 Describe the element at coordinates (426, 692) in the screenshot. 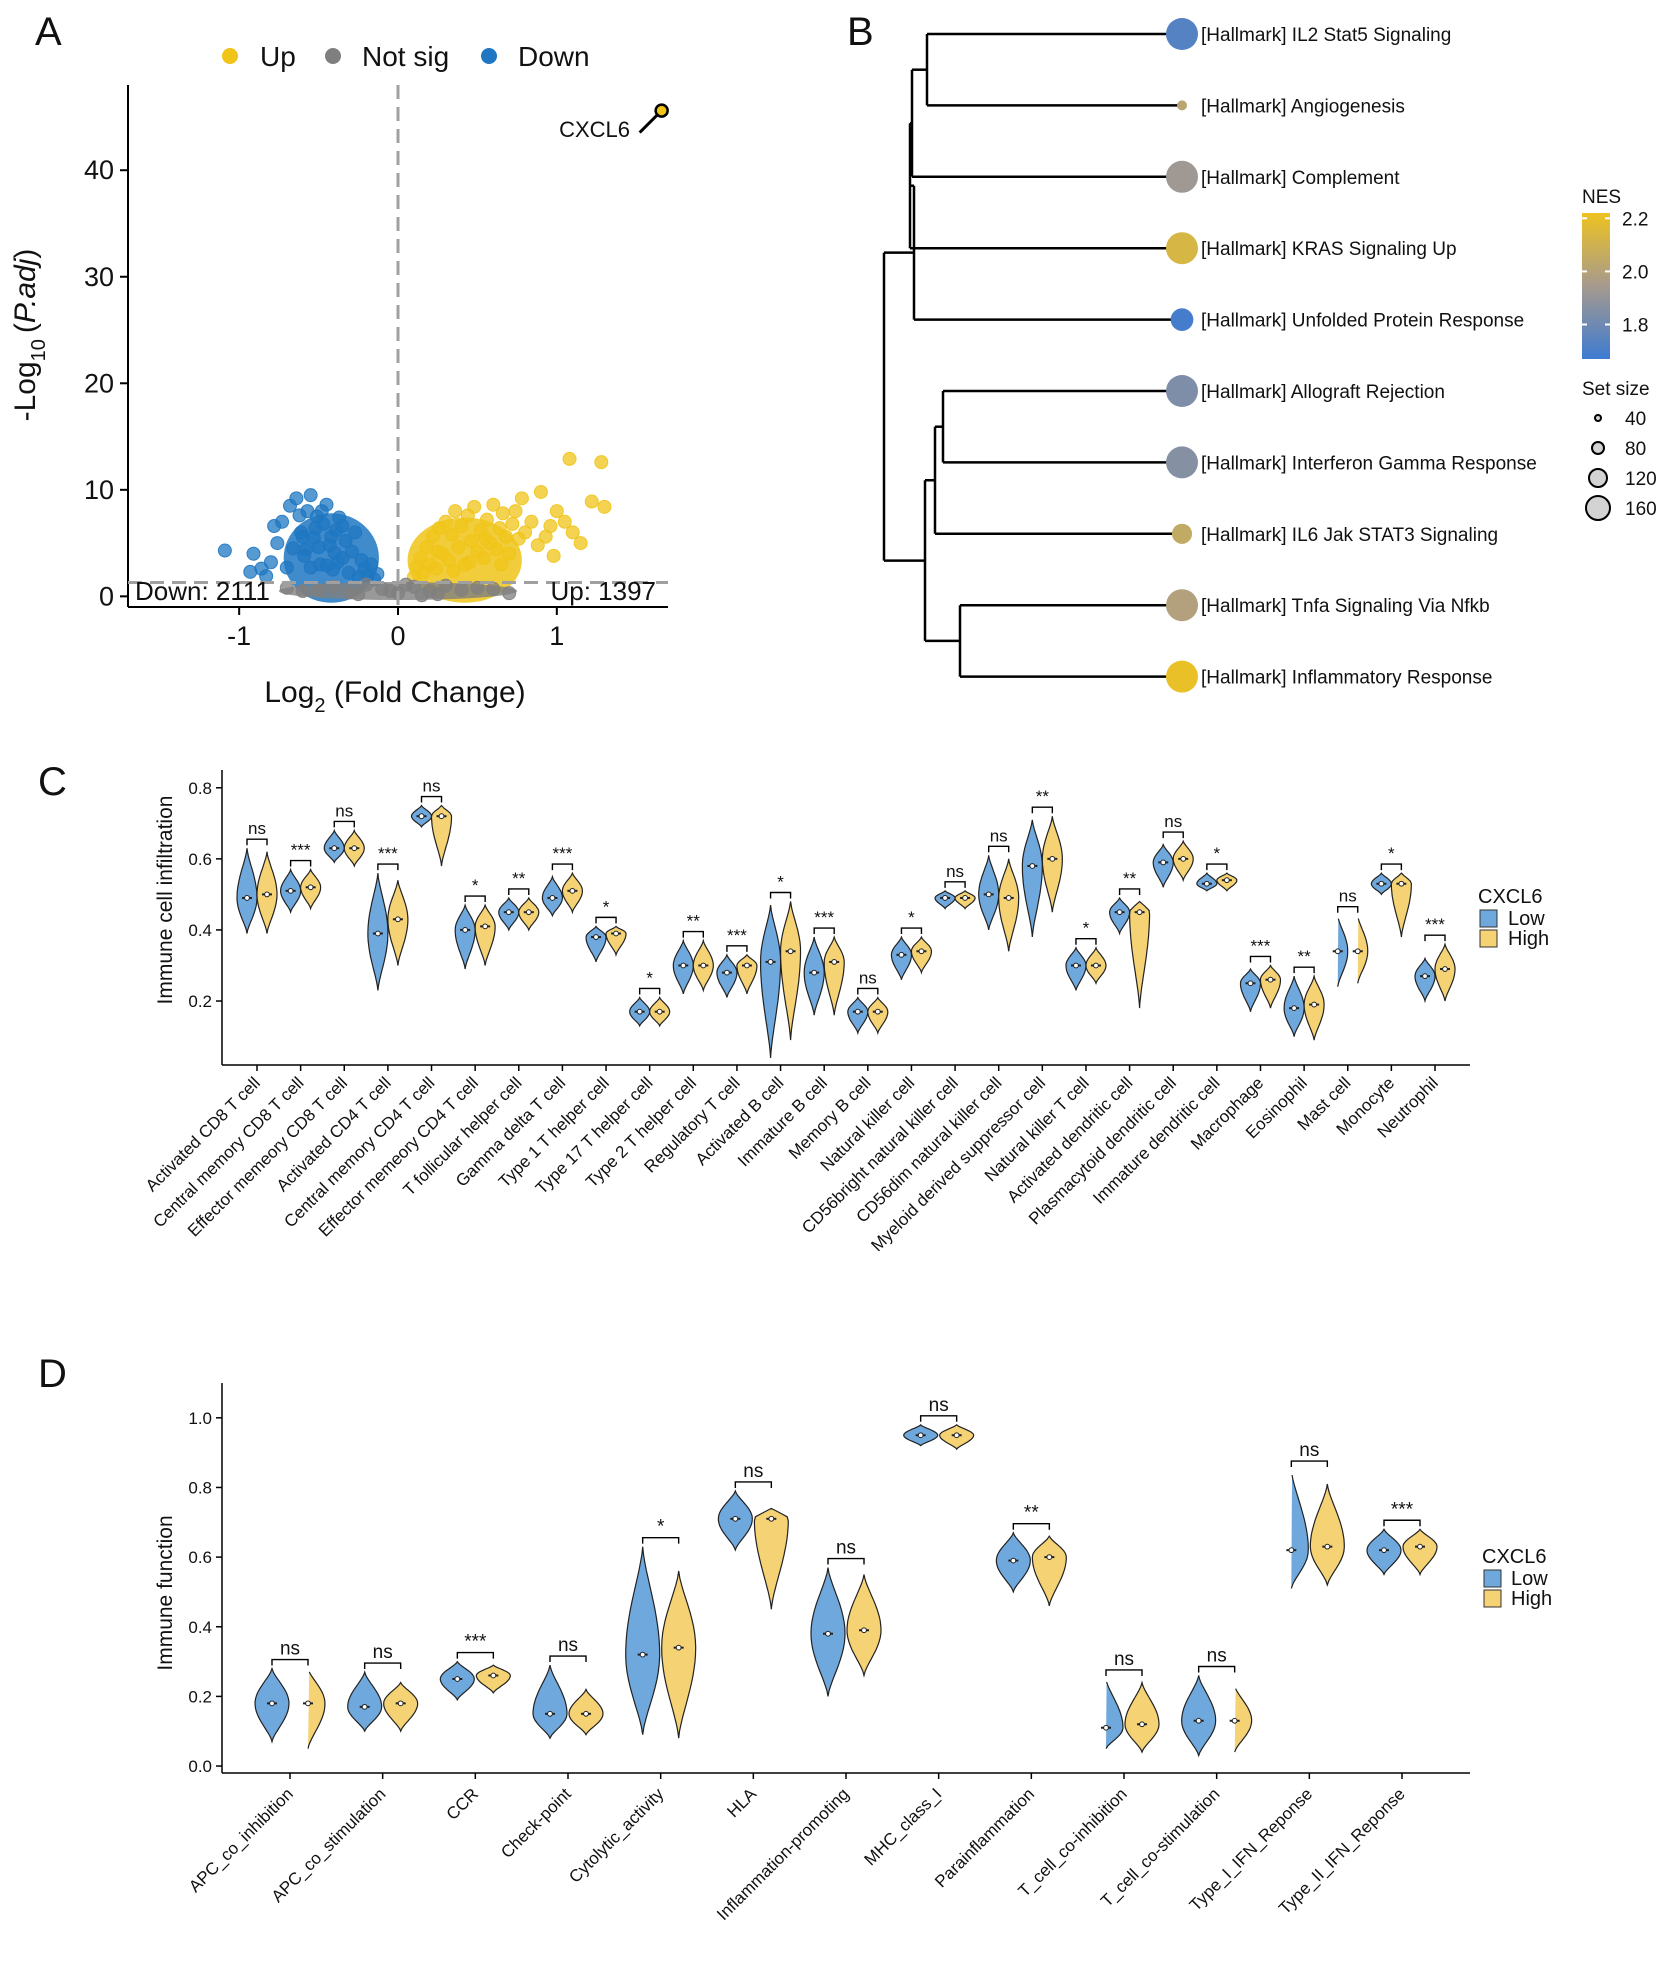

I see `x-title-rest: (Fold Change)` at that location.